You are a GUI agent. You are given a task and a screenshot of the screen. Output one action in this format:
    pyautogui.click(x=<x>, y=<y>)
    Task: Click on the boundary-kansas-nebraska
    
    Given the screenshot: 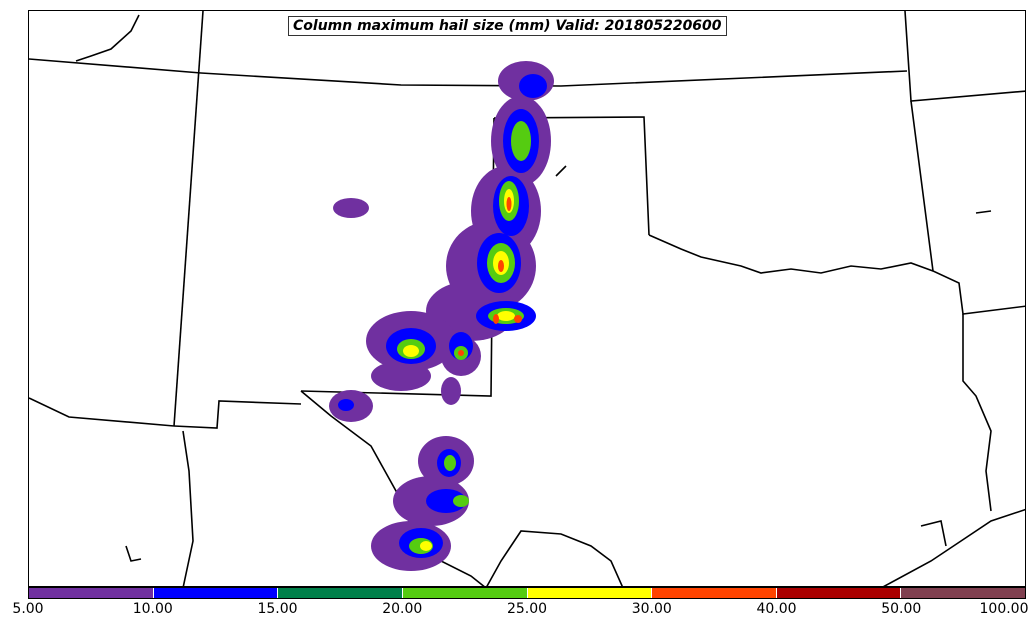 What is the action you would take?
    pyautogui.click(x=468, y=72)
    